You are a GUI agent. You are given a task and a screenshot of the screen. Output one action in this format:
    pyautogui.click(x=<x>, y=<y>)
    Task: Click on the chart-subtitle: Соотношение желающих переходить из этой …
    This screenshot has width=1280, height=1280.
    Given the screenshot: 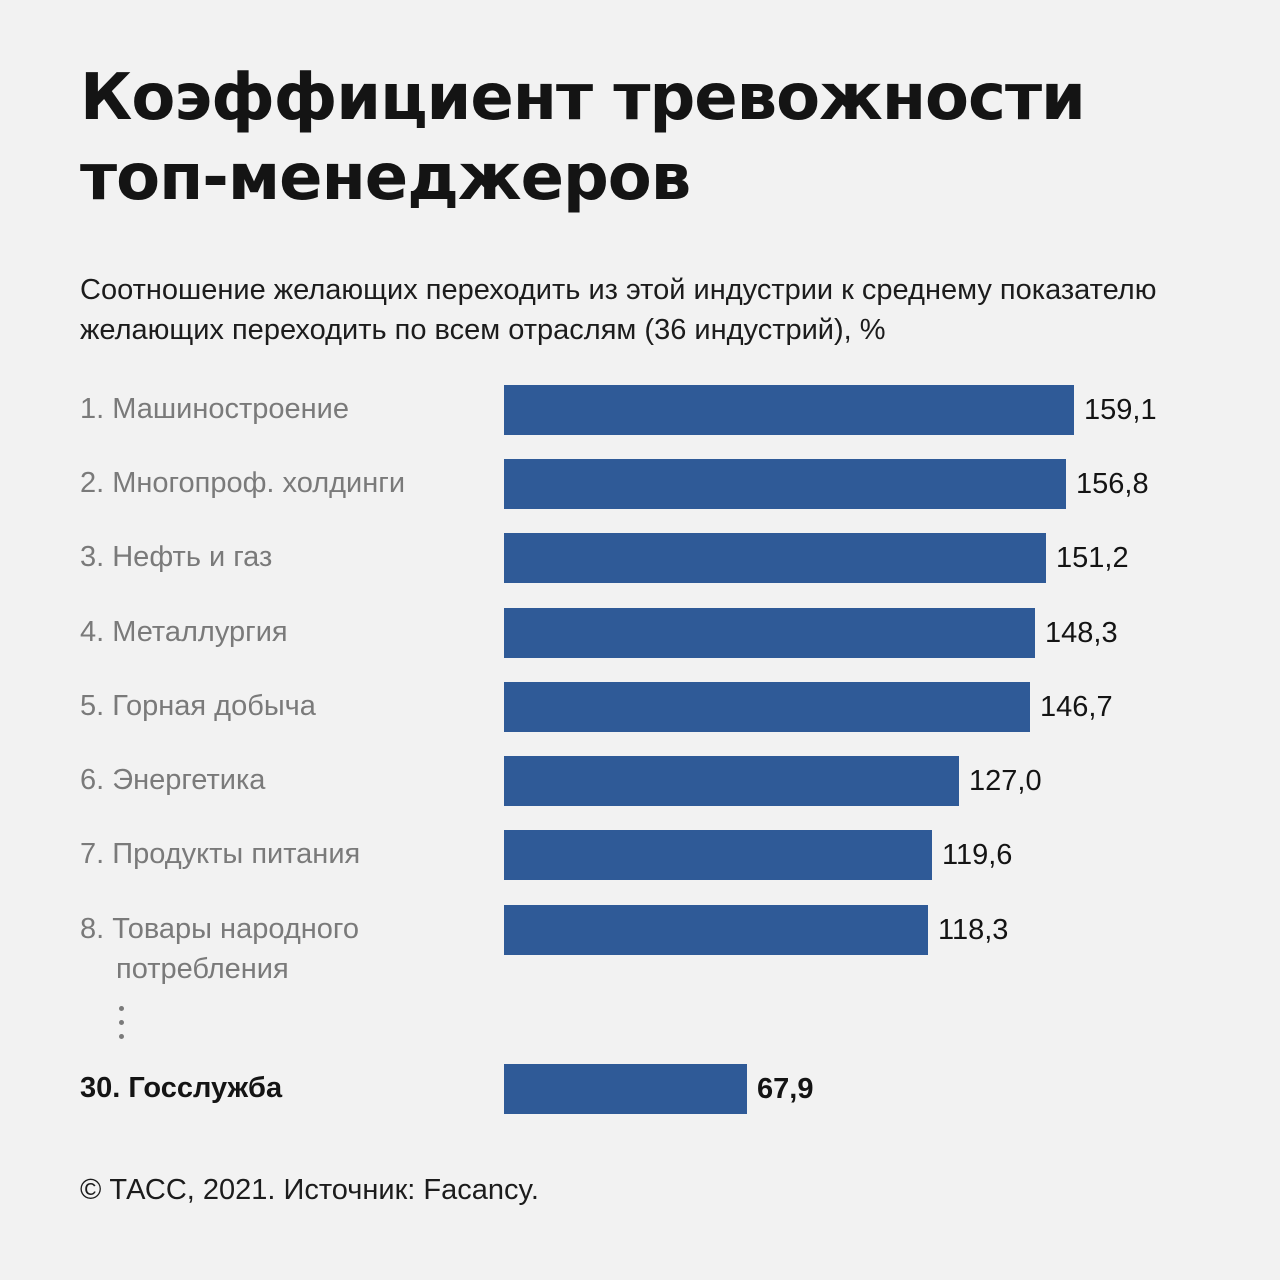 What is the action you would take?
    pyautogui.click(x=618, y=310)
    